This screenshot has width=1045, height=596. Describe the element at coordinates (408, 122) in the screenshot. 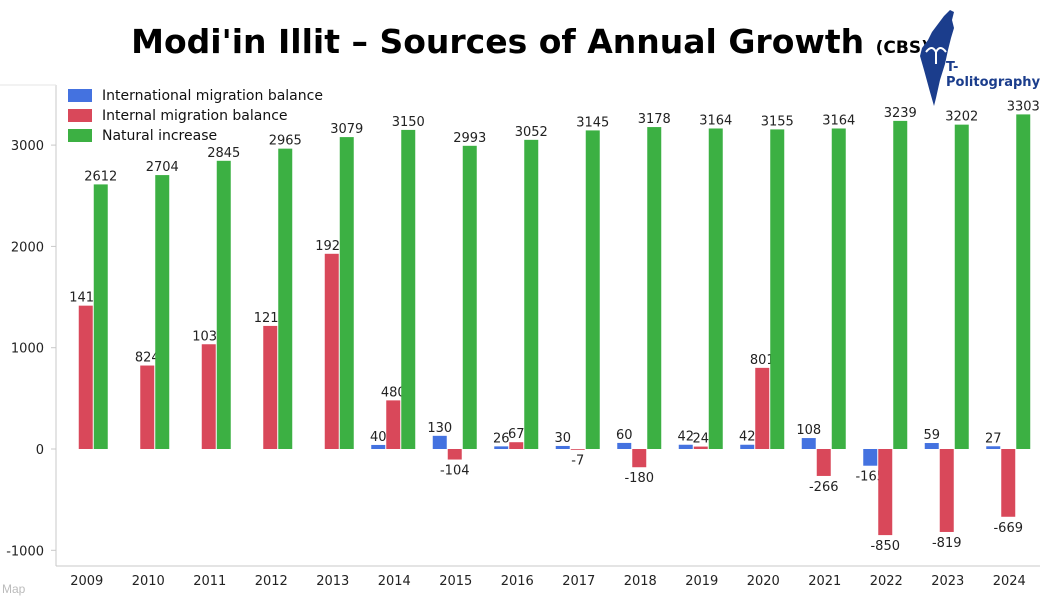

I see `data-label: 3150` at that location.